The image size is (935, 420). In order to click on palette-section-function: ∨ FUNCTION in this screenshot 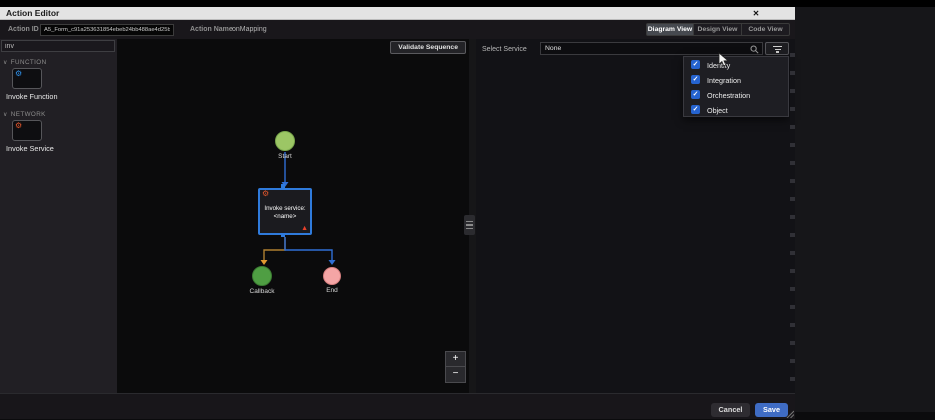, I will do `click(25, 62)`.